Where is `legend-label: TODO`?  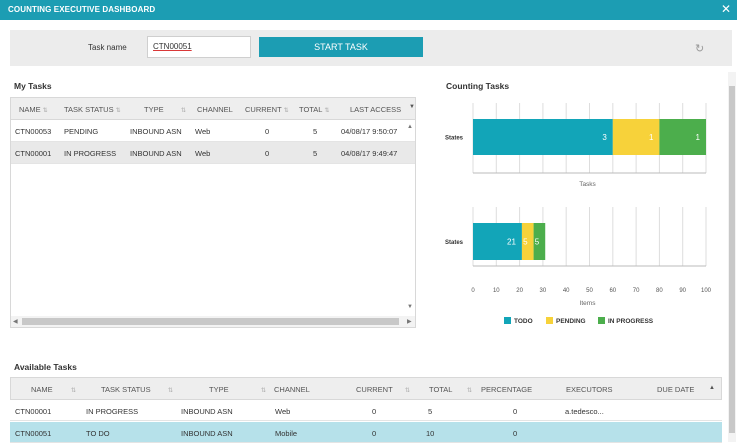 legend-label: TODO is located at coordinates (523, 321).